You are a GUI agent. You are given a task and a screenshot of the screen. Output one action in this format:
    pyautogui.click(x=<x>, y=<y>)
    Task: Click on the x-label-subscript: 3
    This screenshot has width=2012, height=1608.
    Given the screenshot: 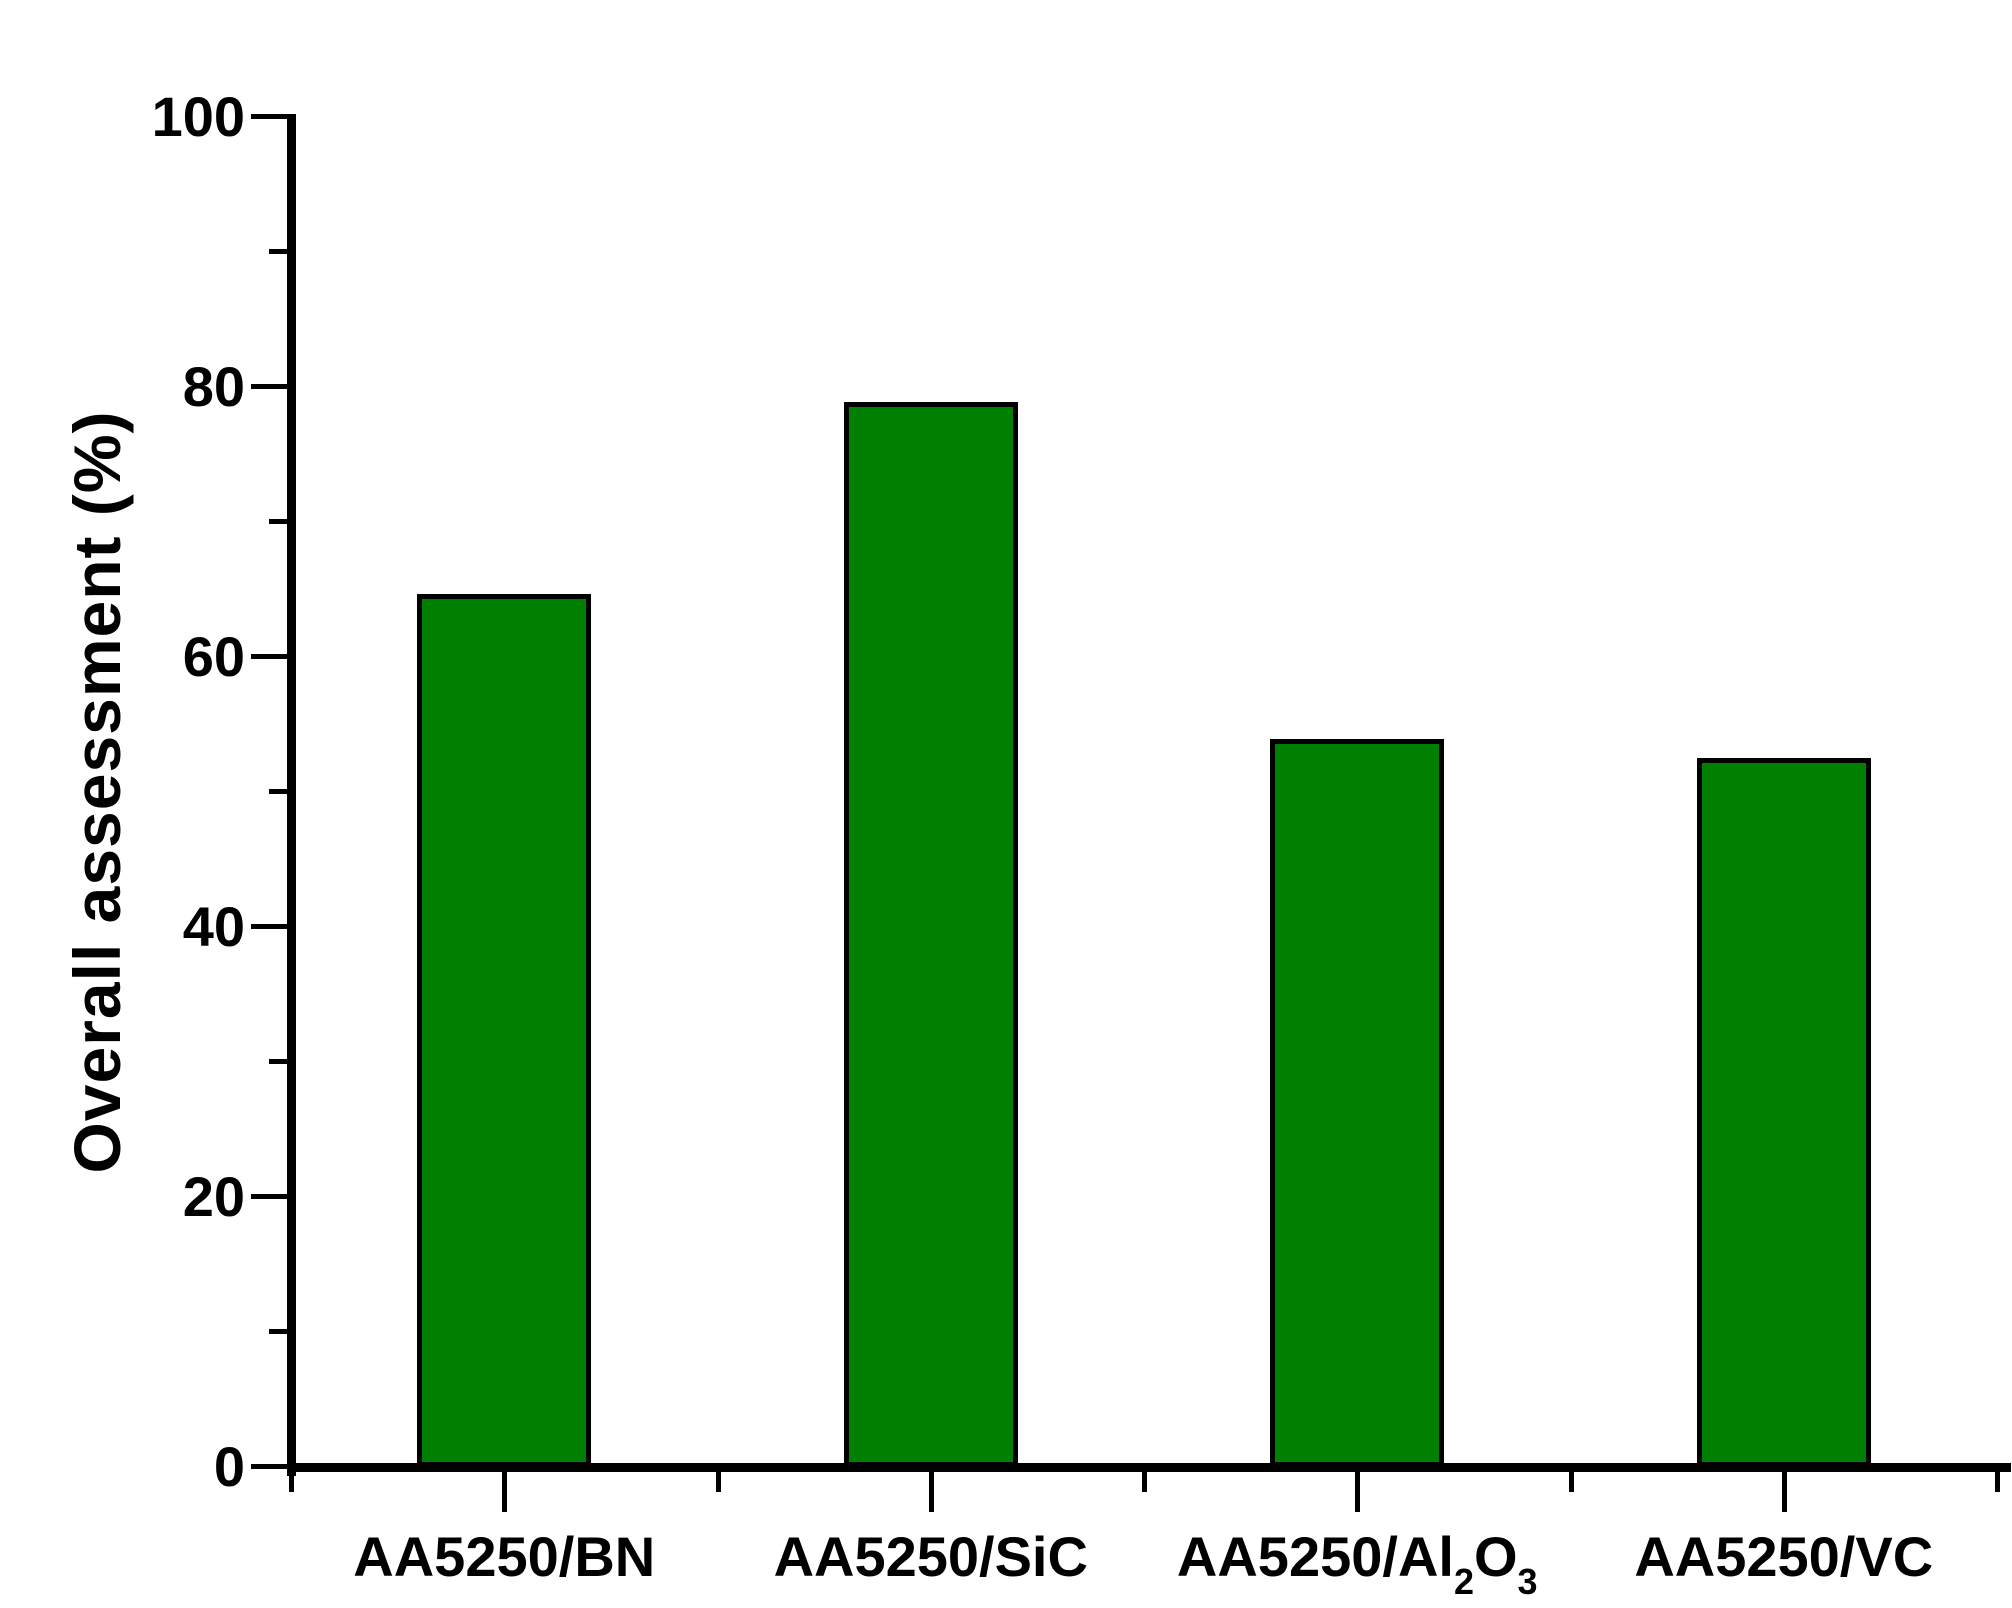 What is the action you would take?
    pyautogui.click(x=1527, y=1581)
    